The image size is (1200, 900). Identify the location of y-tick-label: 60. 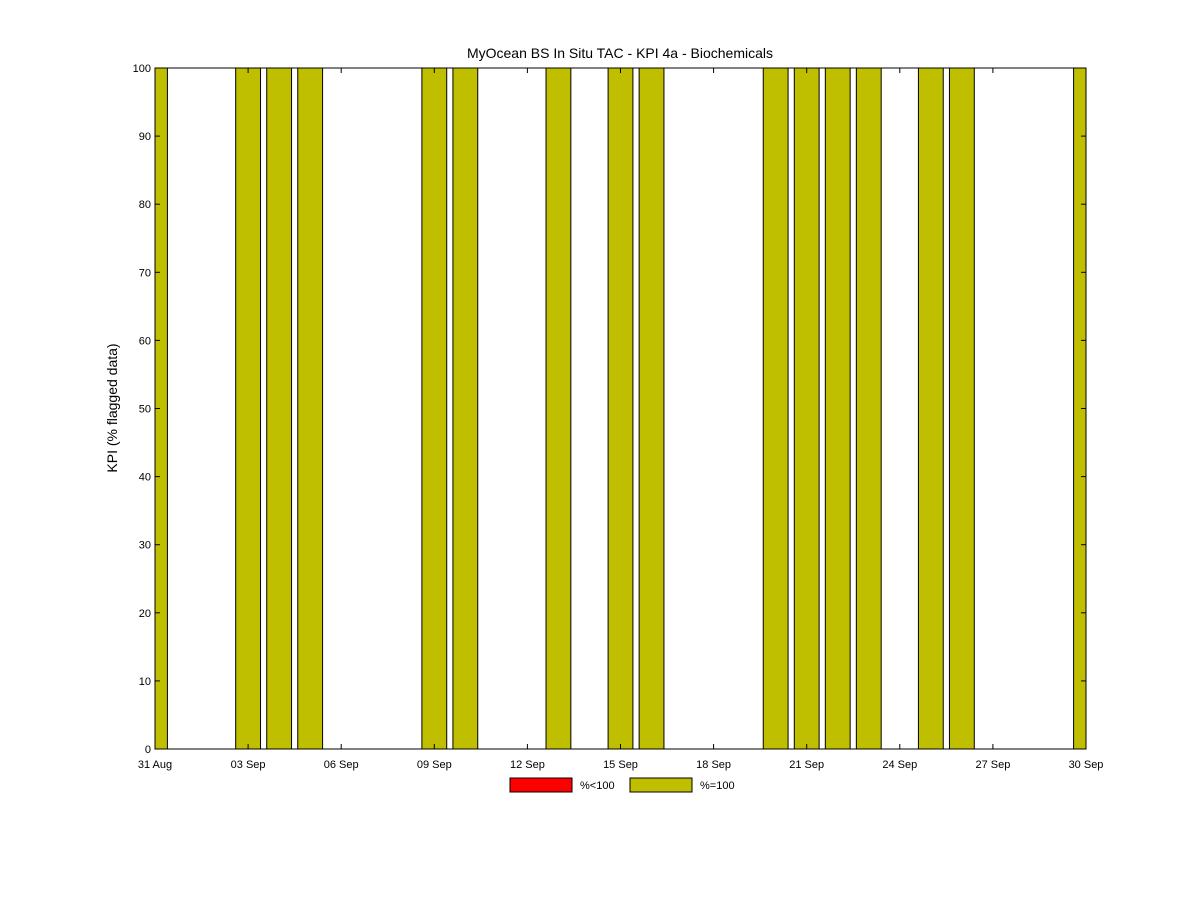
(145, 341).